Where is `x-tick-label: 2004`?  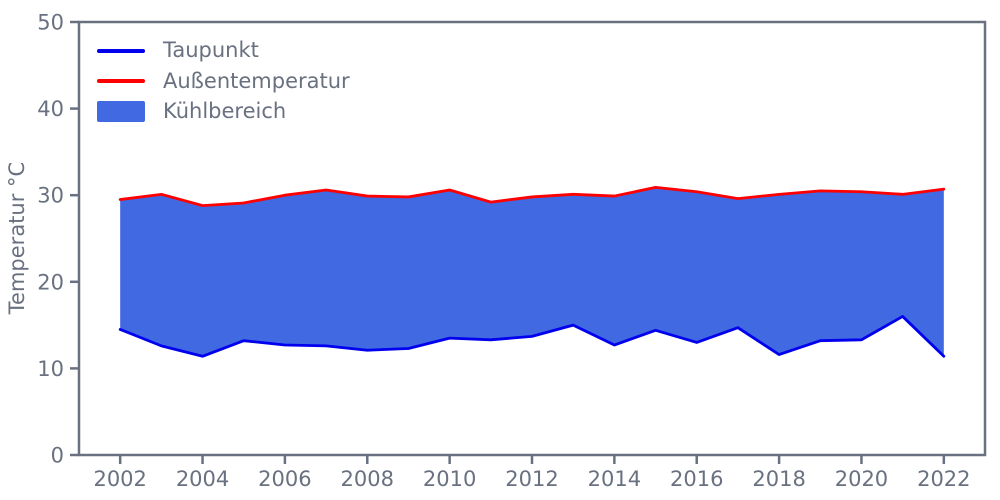 x-tick-label: 2004 is located at coordinates (202, 479).